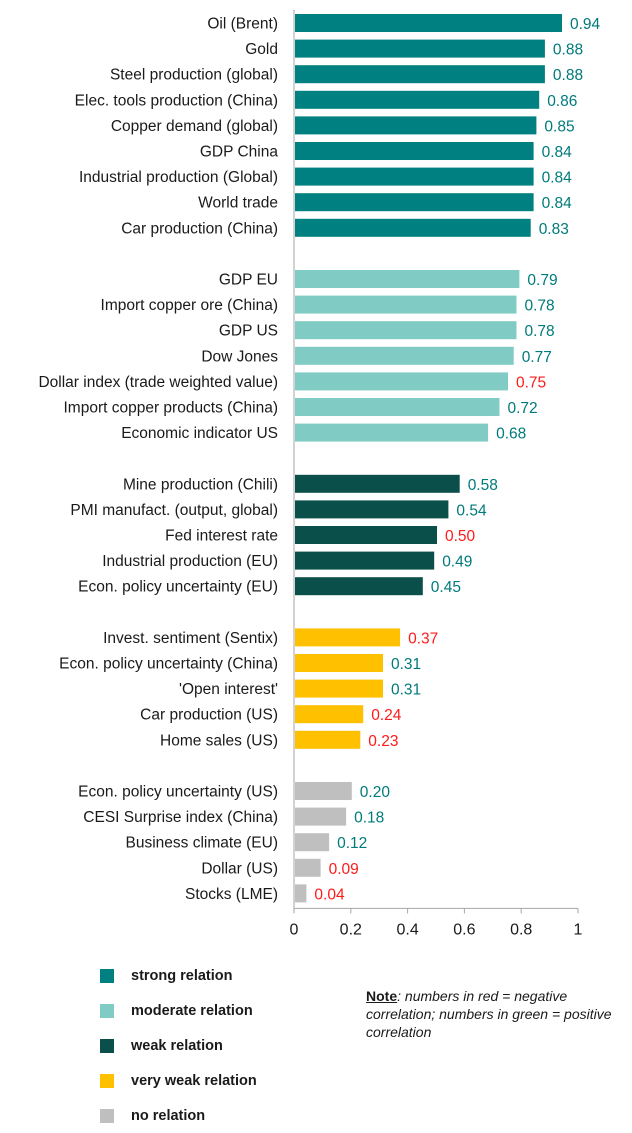  I want to click on legend-item: strong relation, so click(178, 975).